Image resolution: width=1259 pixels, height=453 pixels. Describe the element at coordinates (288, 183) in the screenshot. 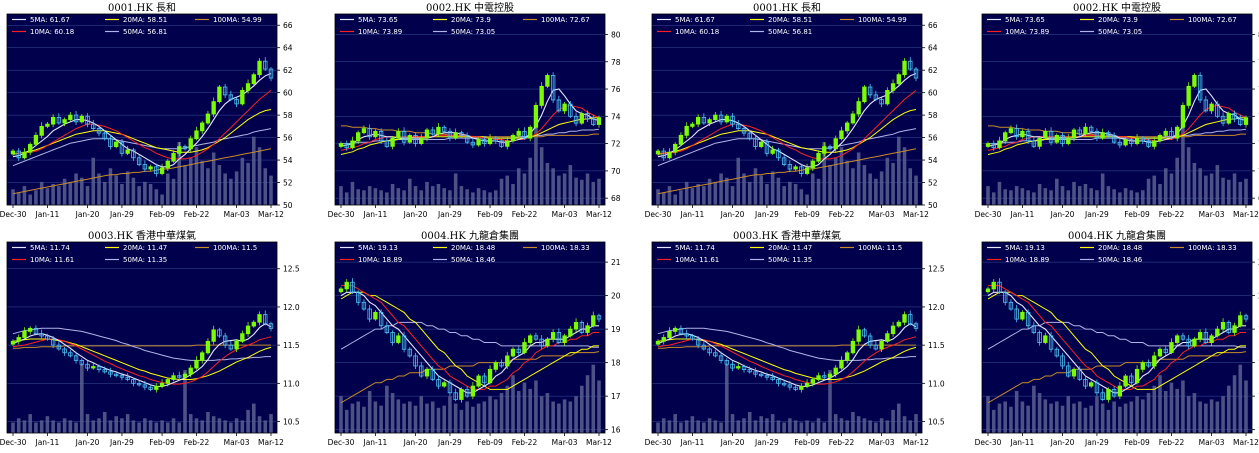

I see `y-tick-label: 52` at that location.